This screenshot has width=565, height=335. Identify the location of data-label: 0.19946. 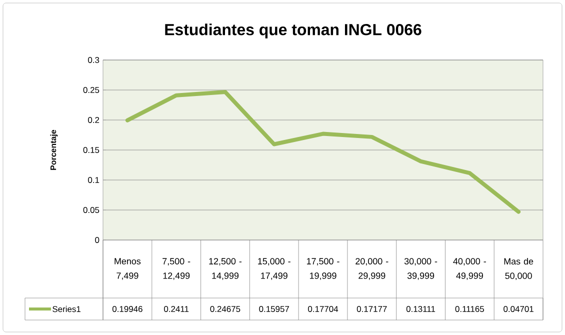
(127, 309).